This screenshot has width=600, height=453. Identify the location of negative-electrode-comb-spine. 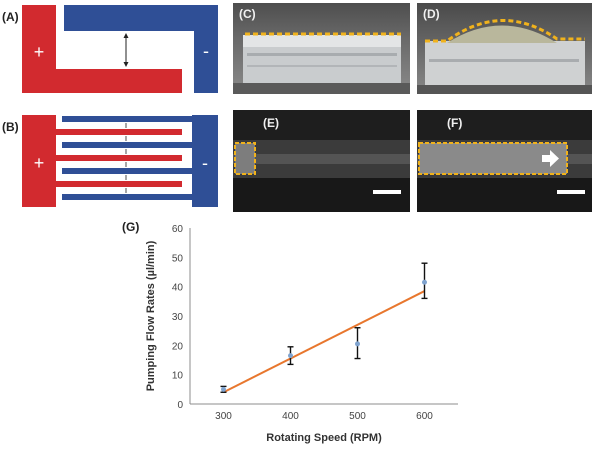
(205, 161).